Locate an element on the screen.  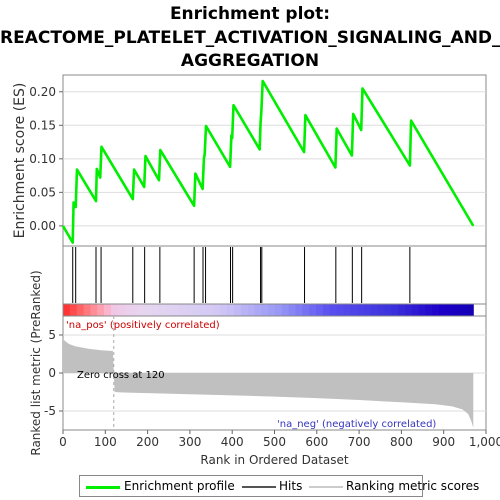
rank-tick-label: 0 is located at coordinates (52, 373).